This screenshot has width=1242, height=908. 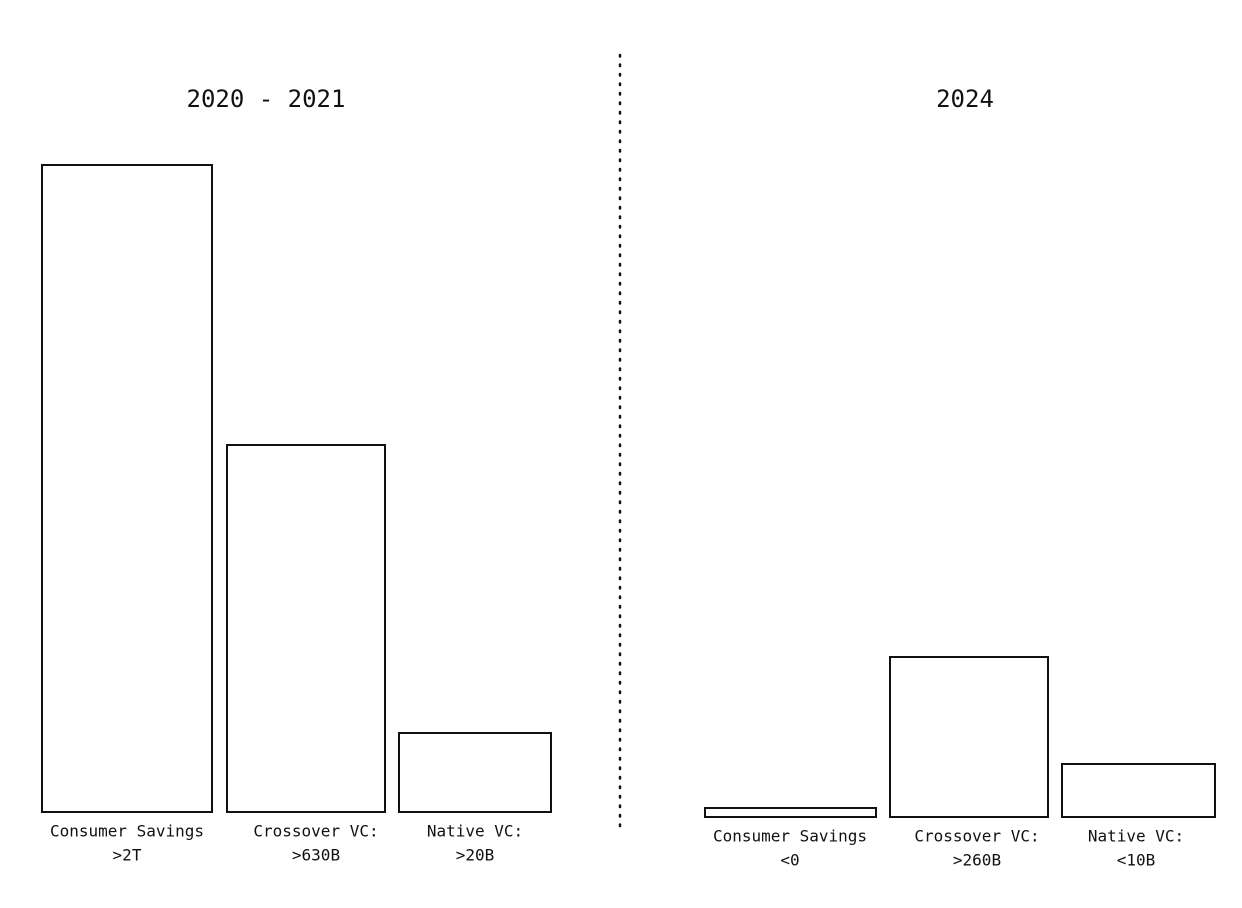 What do you see at coordinates (316, 855) in the screenshot?
I see `bar-value-label: >630B` at bounding box center [316, 855].